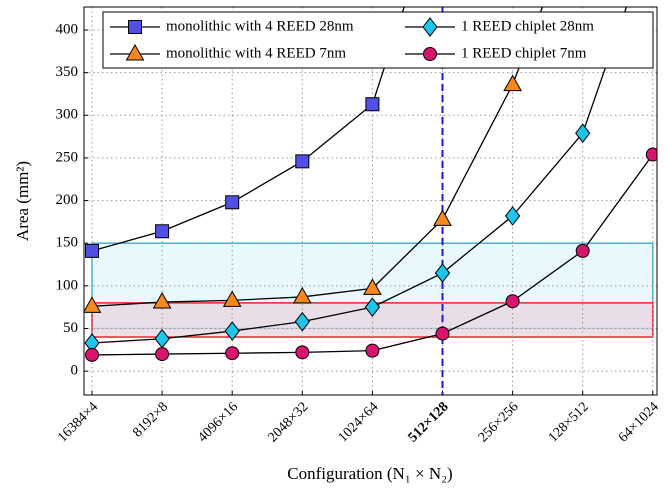  What do you see at coordinates (67, 285) in the screenshot?
I see `y-tick-label: 100` at bounding box center [67, 285].